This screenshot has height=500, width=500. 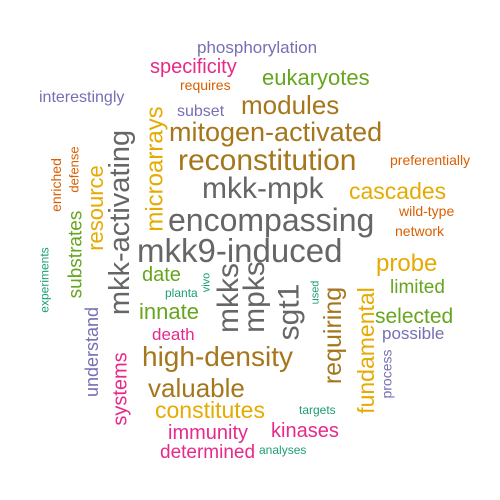 I want to click on word-planta: planta, so click(x=181, y=293).